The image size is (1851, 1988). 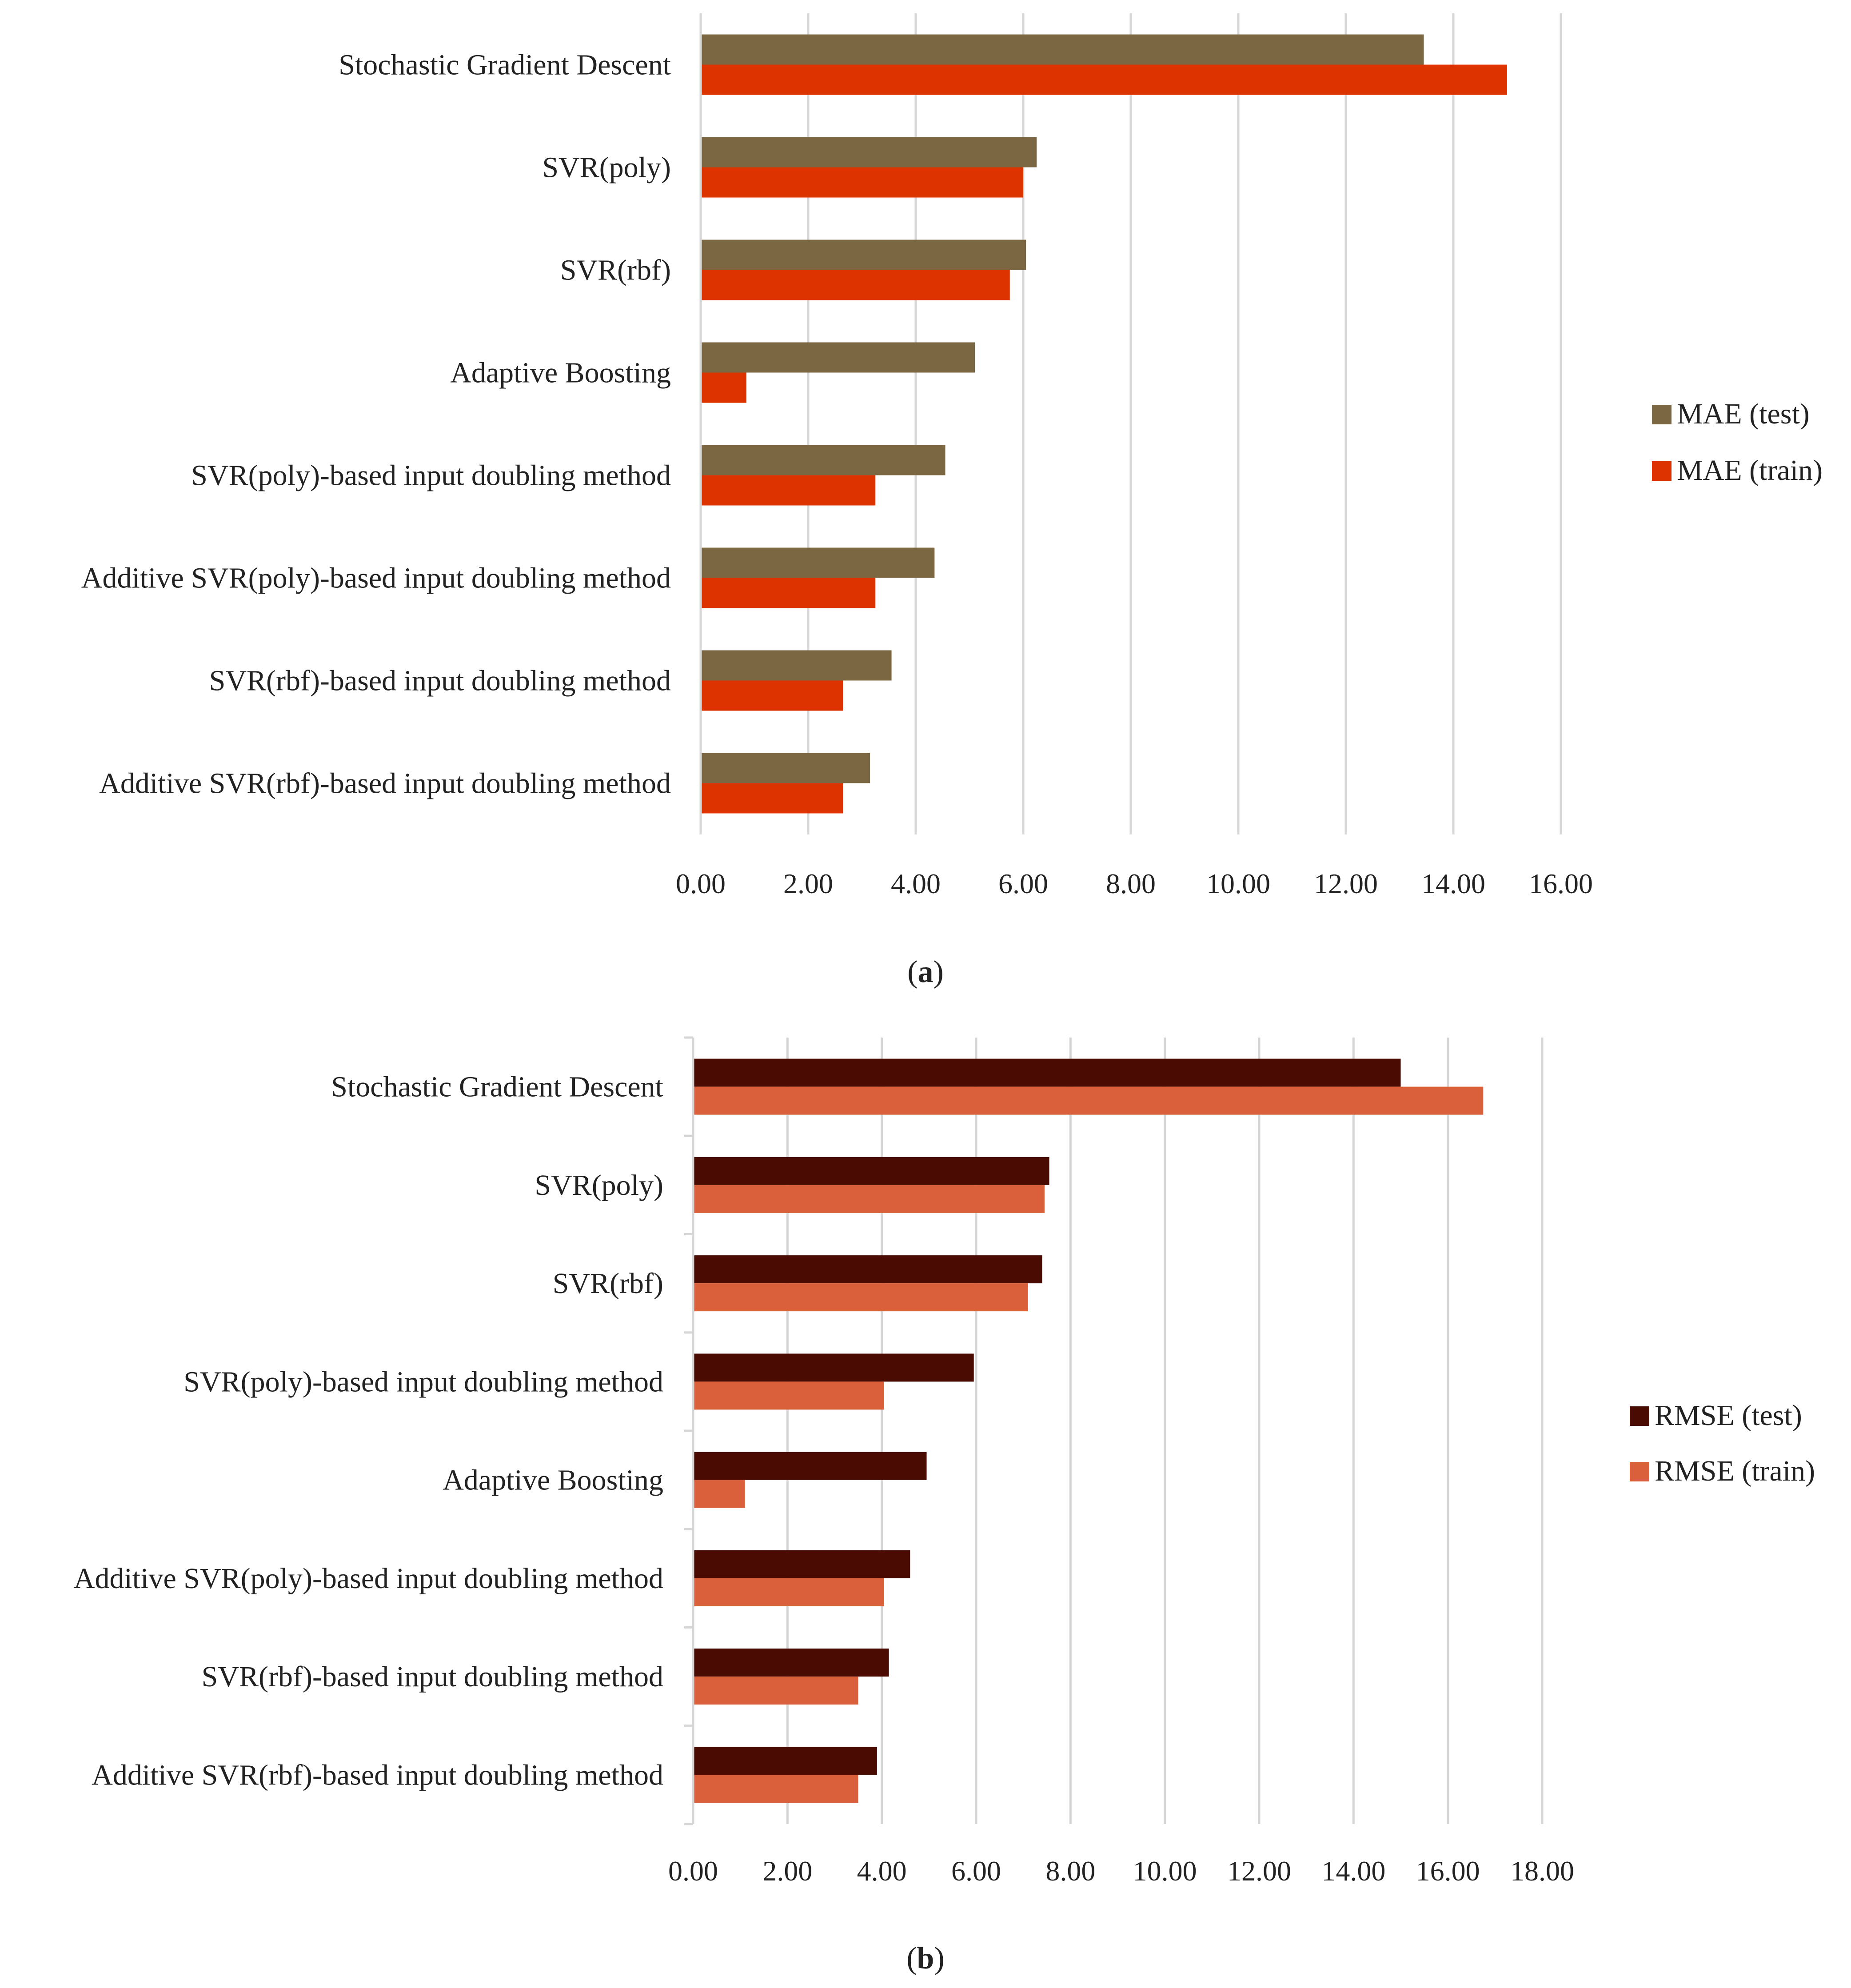 What do you see at coordinates (1743, 414) in the screenshot?
I see `legend-label: MAE (test)` at bounding box center [1743, 414].